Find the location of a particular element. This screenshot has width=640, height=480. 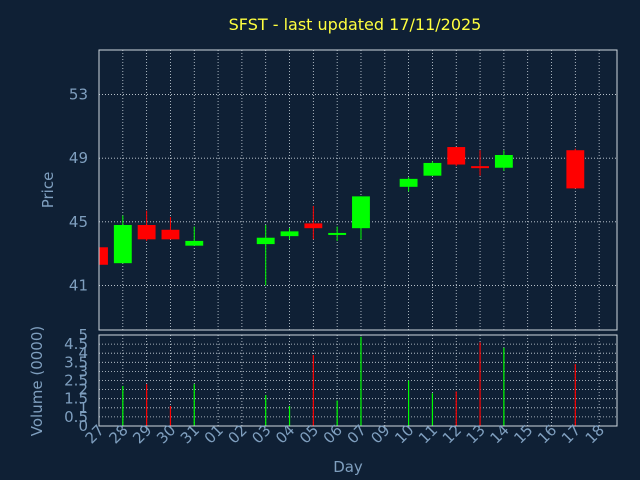

x-tick-label: 28 is located at coordinates (118, 434).